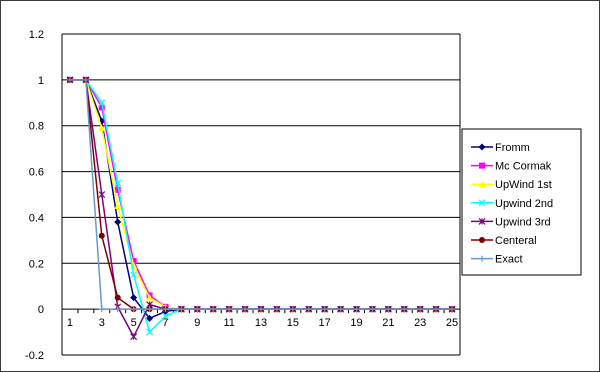 The image size is (600, 373). I want to click on x-tick-label: 3, so click(102, 323).